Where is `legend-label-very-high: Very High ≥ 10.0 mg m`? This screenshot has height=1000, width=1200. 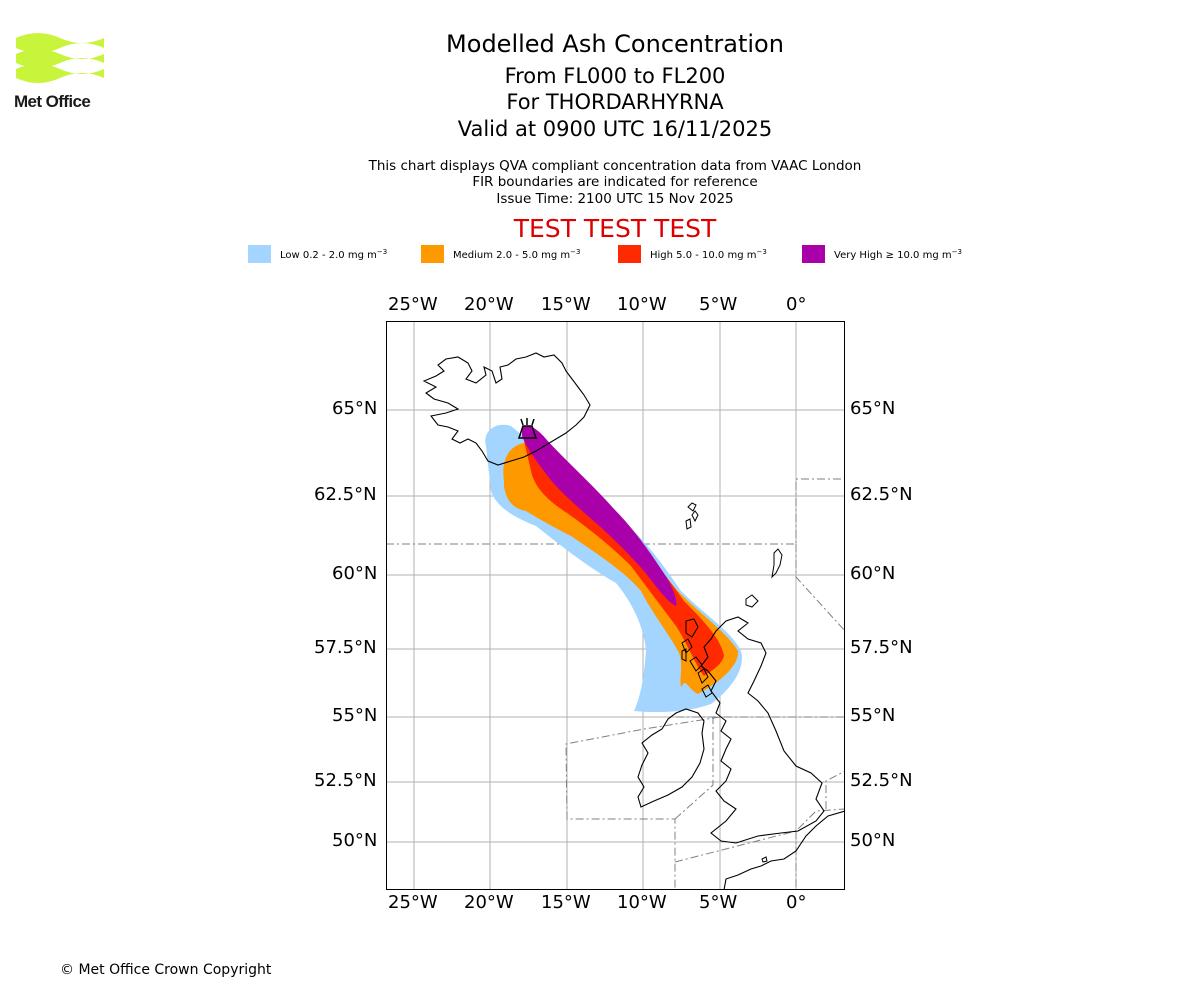
legend-label-very-high: Very High ≥ 10.0 mg m is located at coordinates (893, 255).